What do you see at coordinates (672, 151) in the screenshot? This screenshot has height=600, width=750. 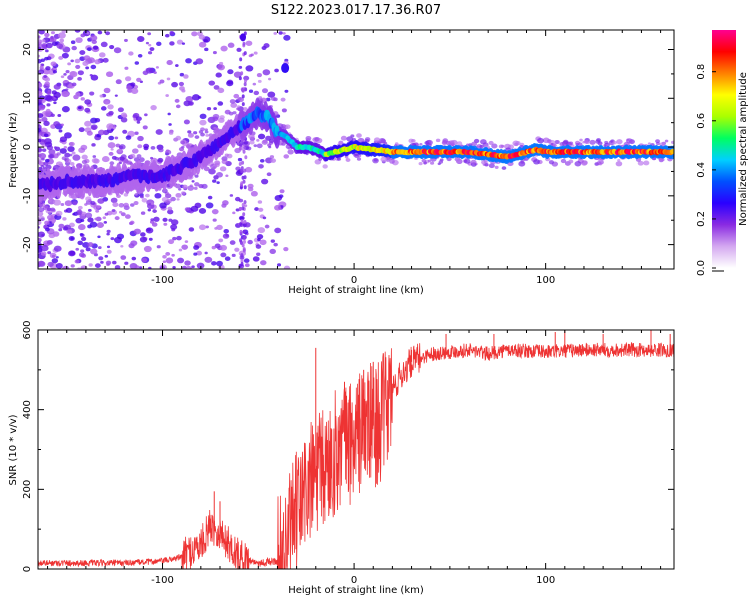 I see `spectral-ridge-core` at bounding box center [672, 151].